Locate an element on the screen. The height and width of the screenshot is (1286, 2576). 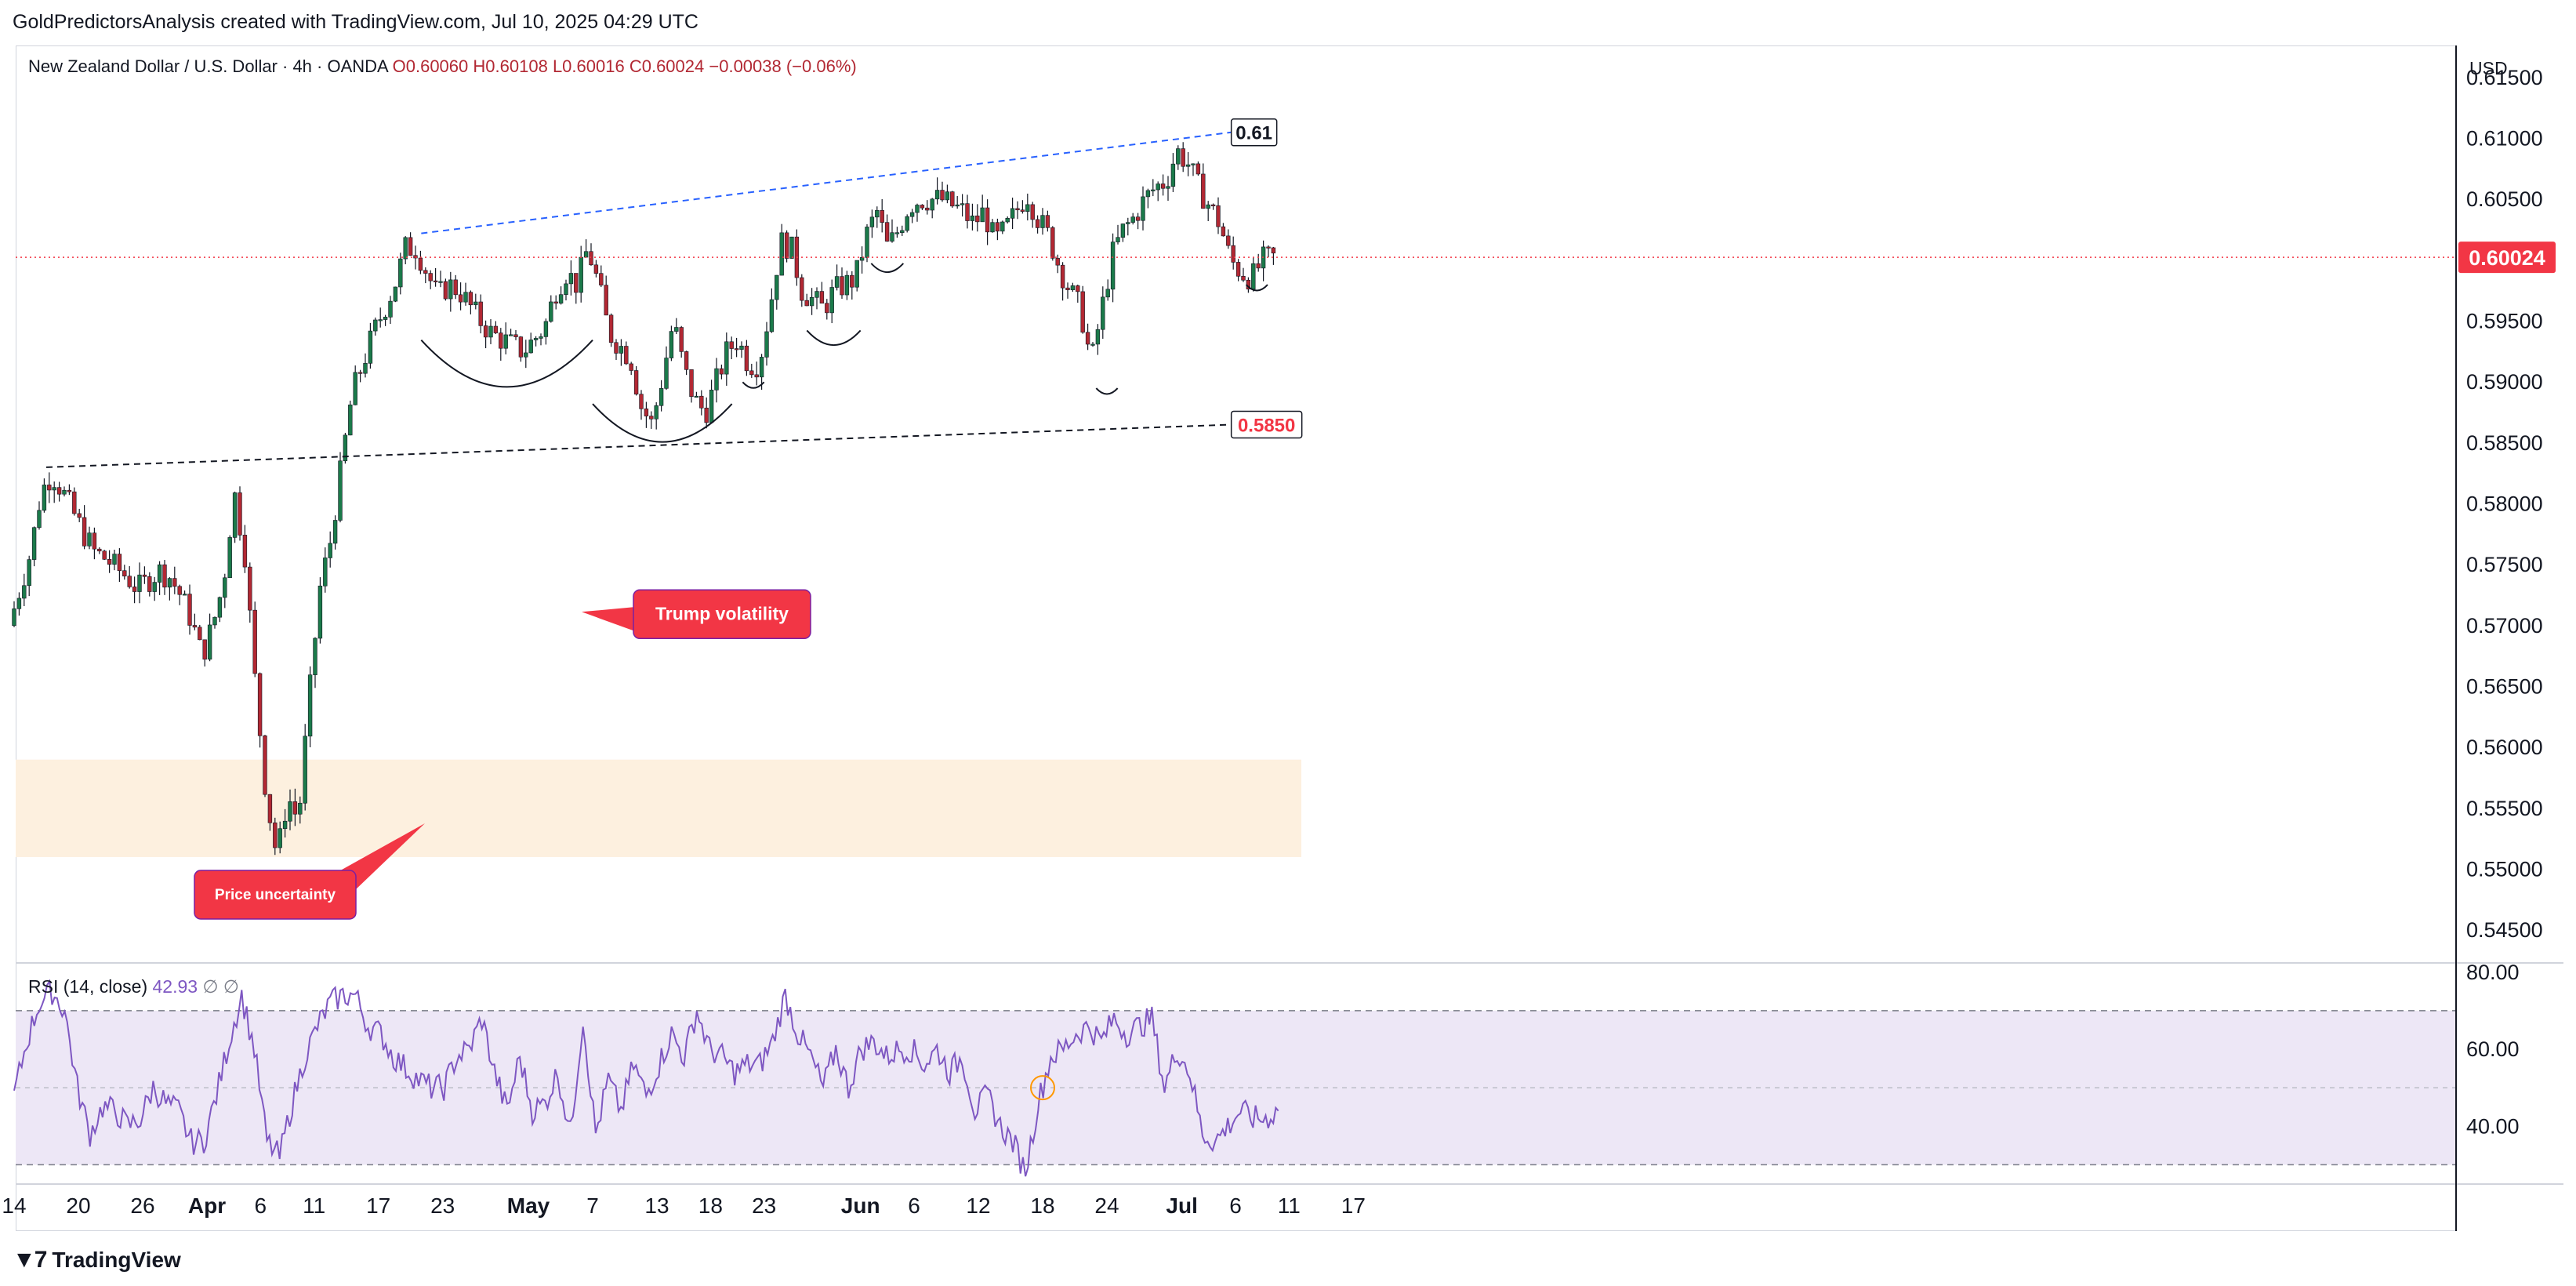
callout-pointer is located at coordinates (608, 619).